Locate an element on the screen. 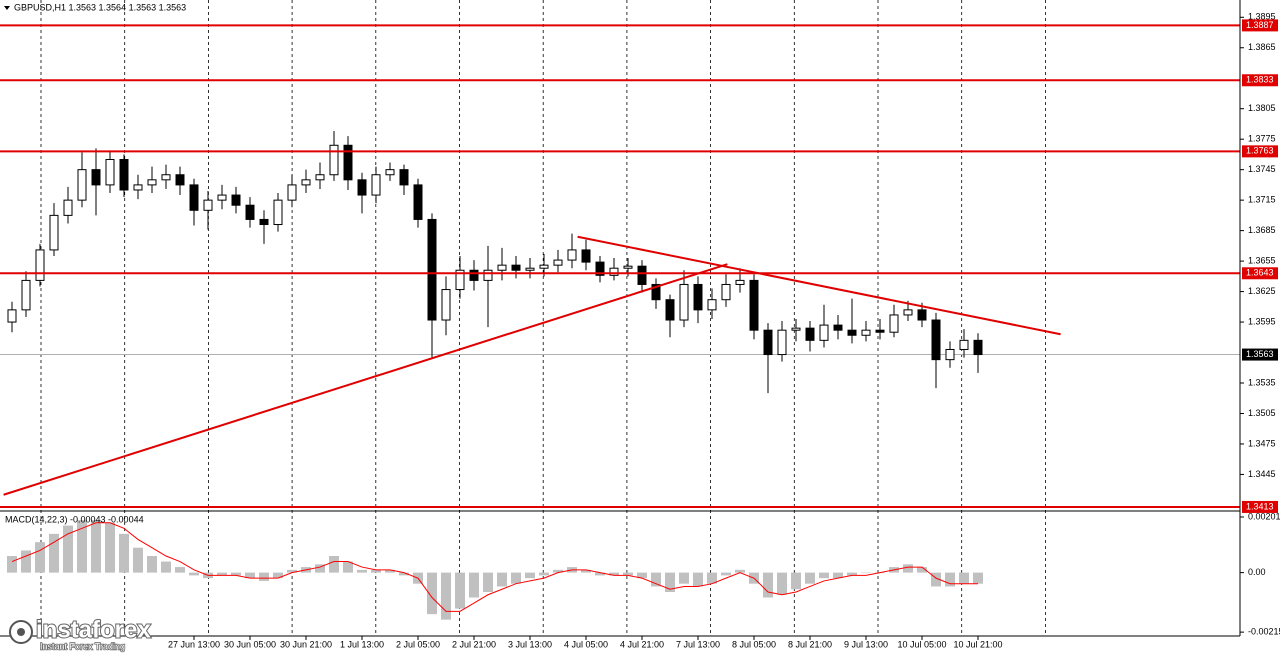 This screenshot has height=654, width=1280. trendline is located at coordinates (819, 285).